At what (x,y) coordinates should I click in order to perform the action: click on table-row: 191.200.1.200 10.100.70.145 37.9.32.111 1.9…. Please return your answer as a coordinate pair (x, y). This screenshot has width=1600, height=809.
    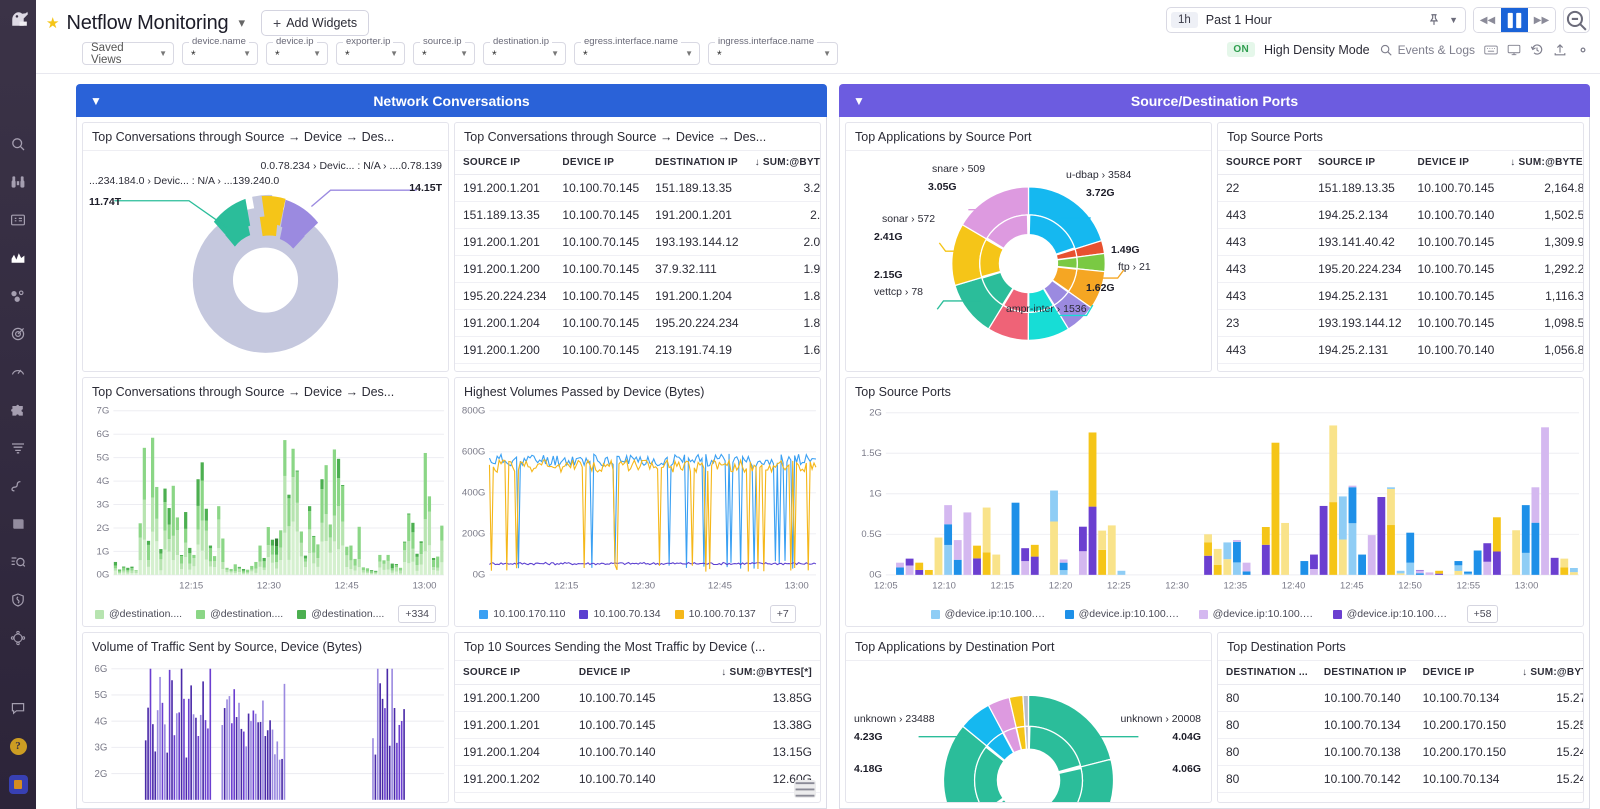
    Looking at the image, I should click on (637, 269).